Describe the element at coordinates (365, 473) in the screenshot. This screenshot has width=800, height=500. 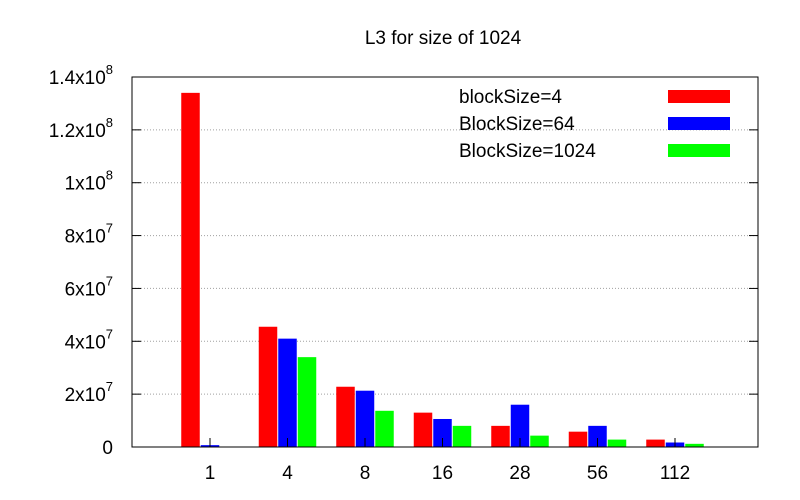
I see `x-tick-label: 8` at that location.